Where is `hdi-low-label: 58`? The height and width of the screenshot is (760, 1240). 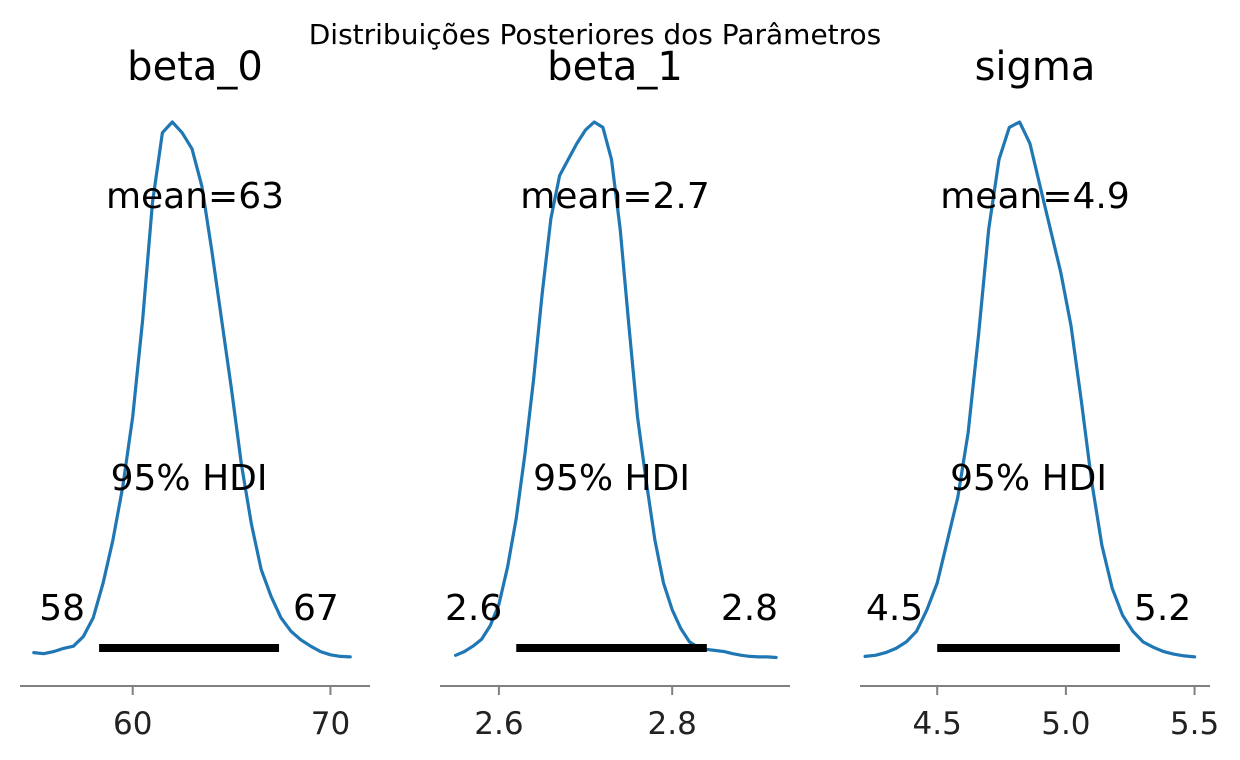 hdi-low-label: 58 is located at coordinates (62, 608).